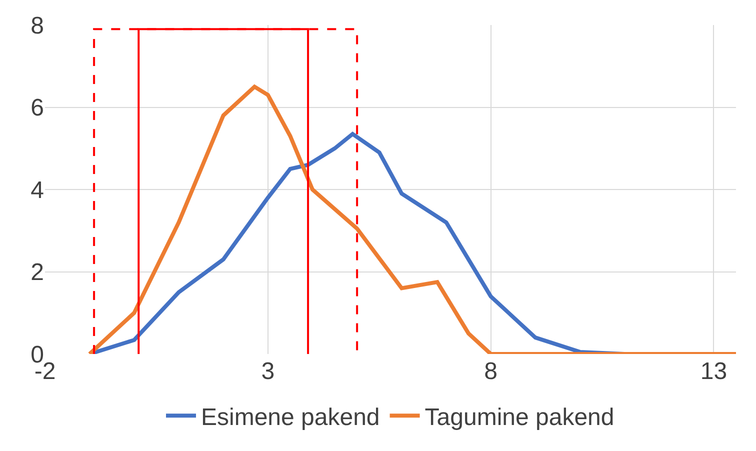  I want to click on y-tick-label: 4, so click(37, 190).